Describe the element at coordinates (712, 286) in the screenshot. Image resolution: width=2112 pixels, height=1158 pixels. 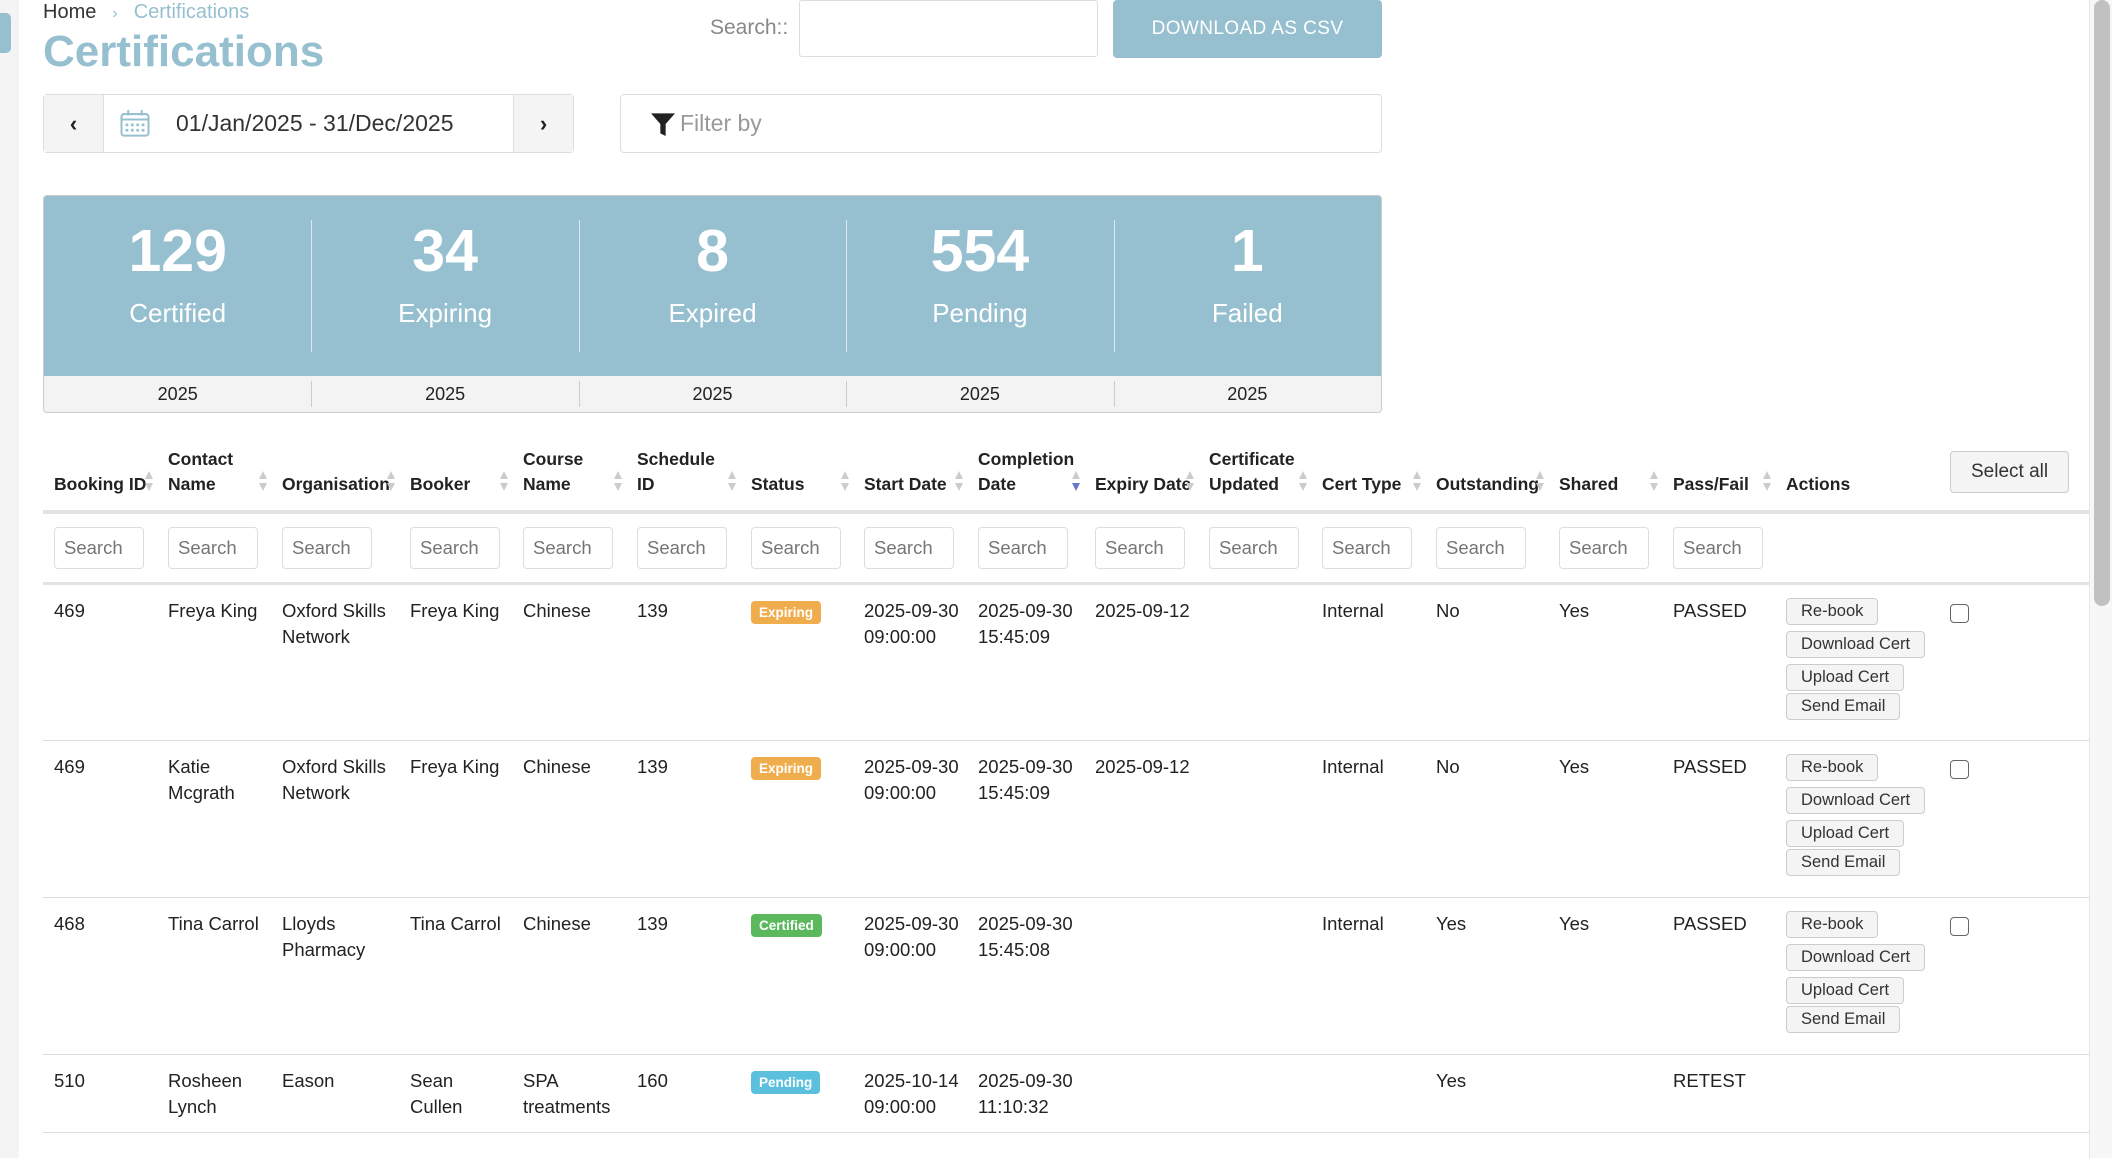
I see `stat-expired: 8 Expired` at that location.